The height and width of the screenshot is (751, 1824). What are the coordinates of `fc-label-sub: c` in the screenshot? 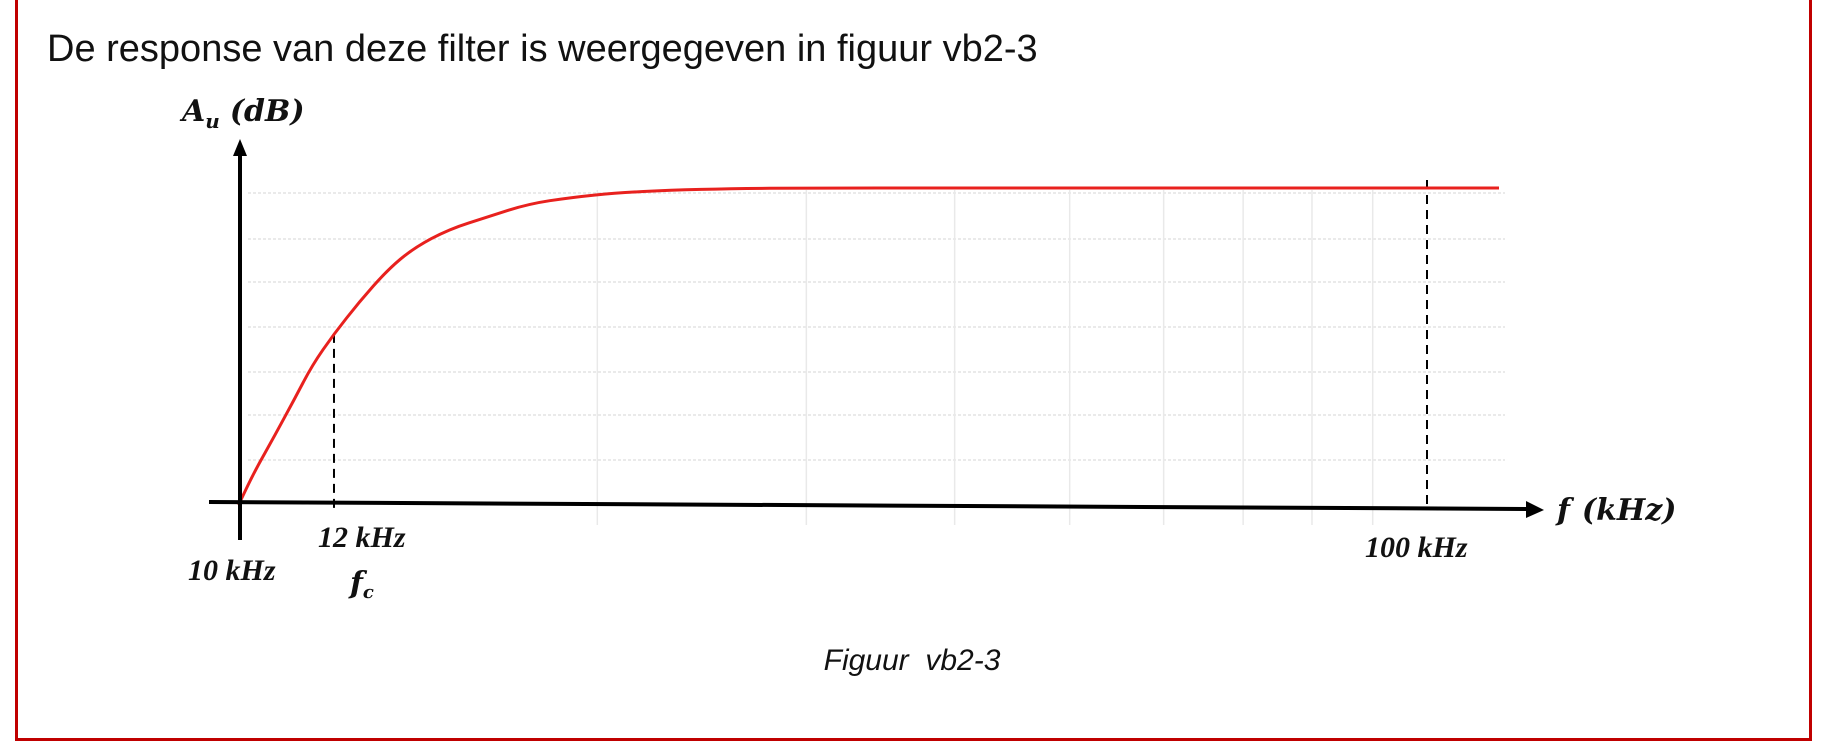 It's located at (368, 592).